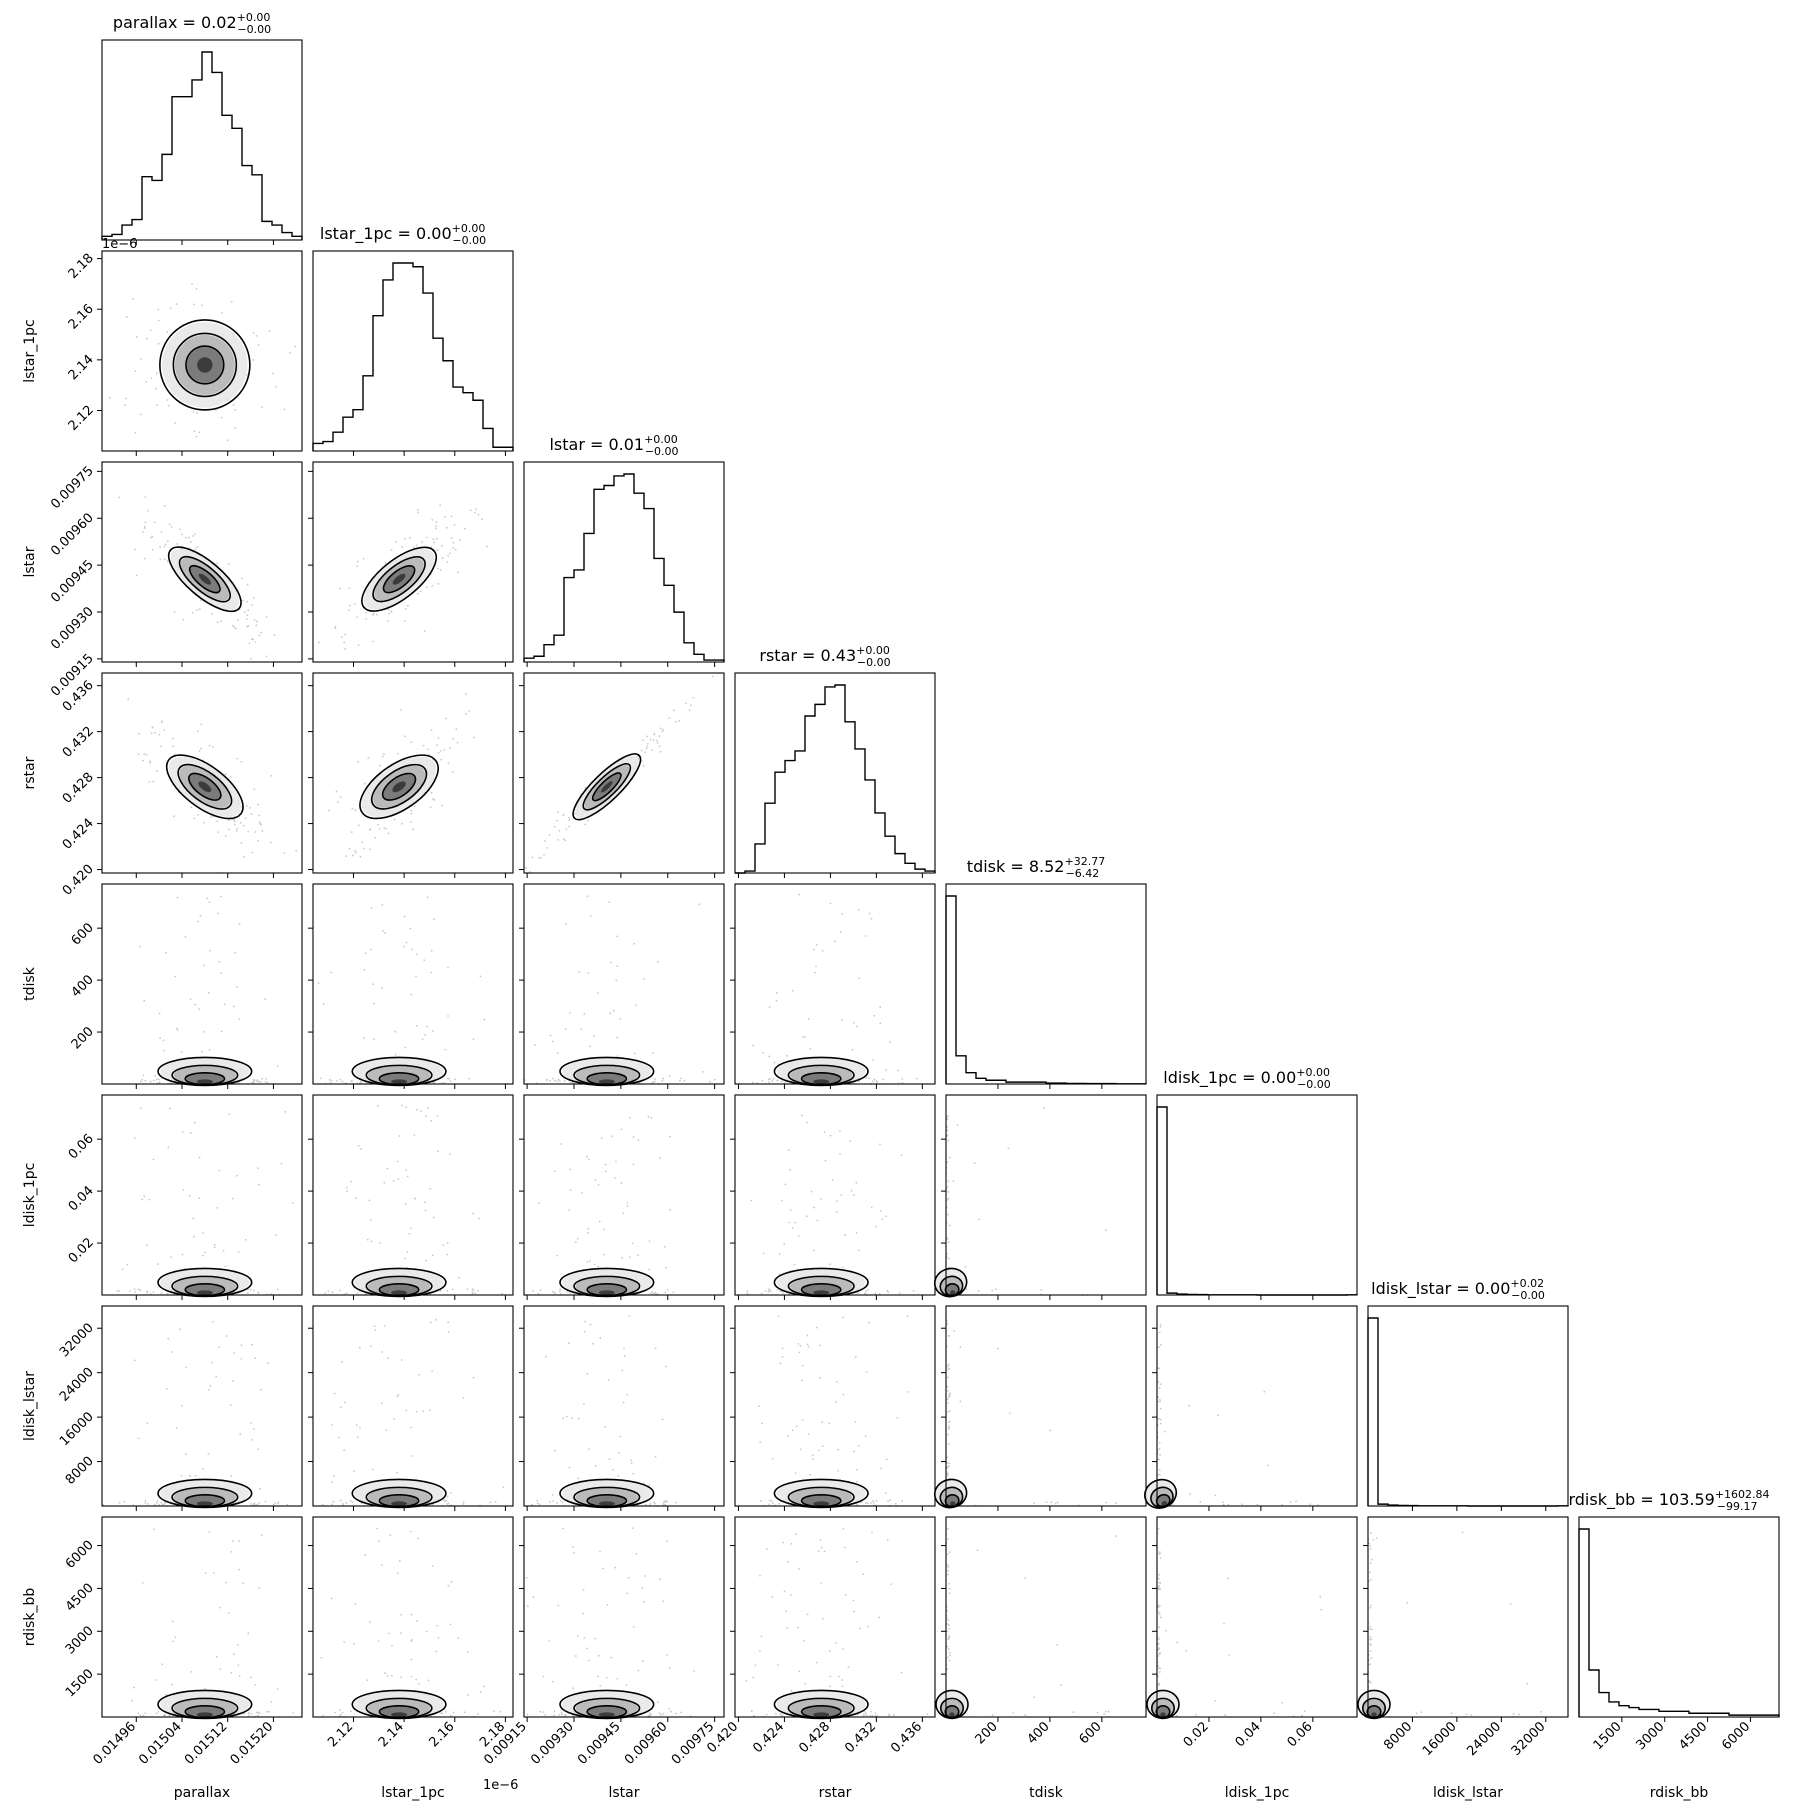  Describe the element at coordinates (413, 351) in the screenshot. I see `panel-frame` at that location.